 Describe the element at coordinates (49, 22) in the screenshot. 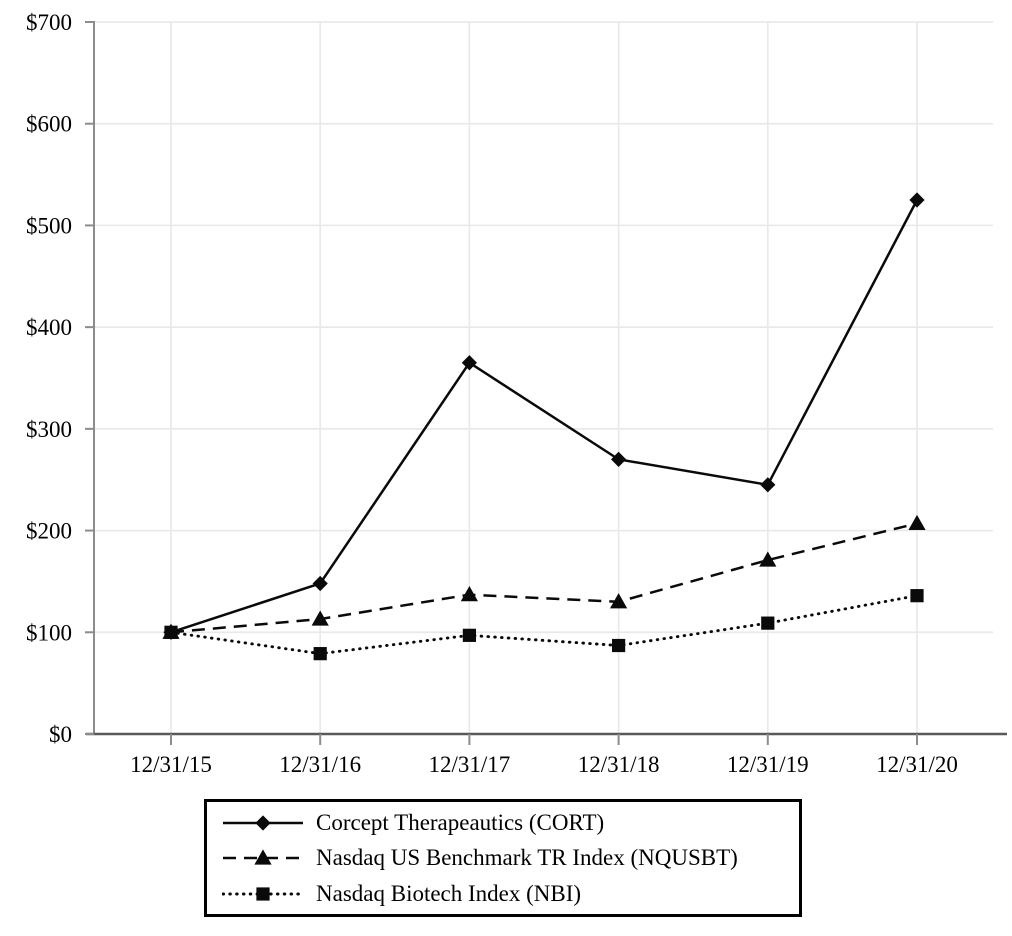

I see `y-axis-label: $700` at that location.